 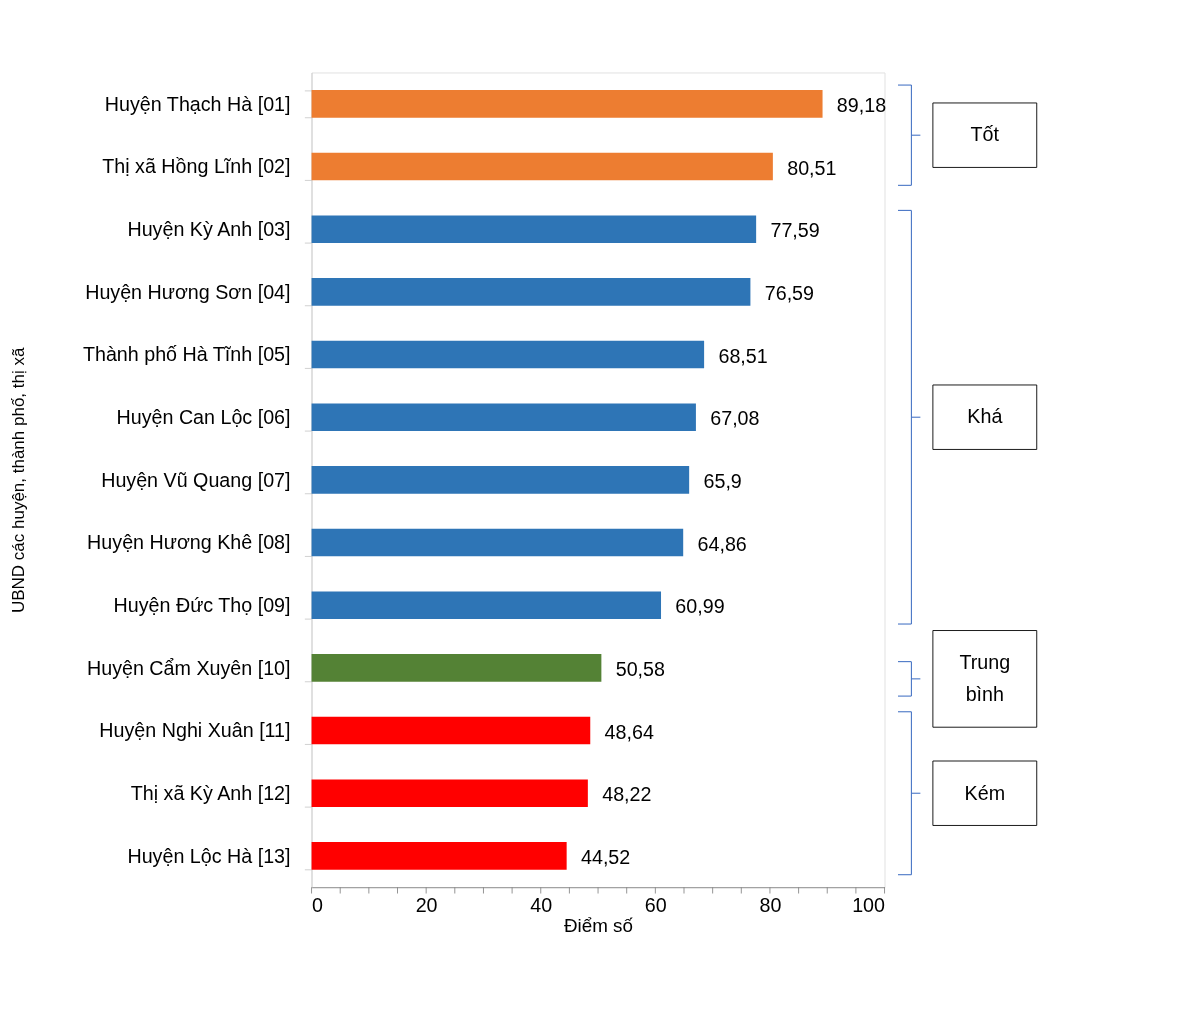 I want to click on y-tick-label: Huyện Thạch Hà [01], so click(x=197, y=103).